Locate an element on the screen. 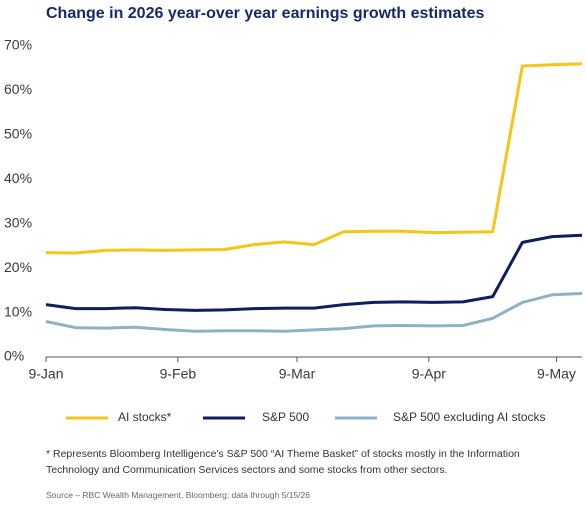 The image size is (586, 507). x-tick-label: 9-Mar is located at coordinates (297, 374).